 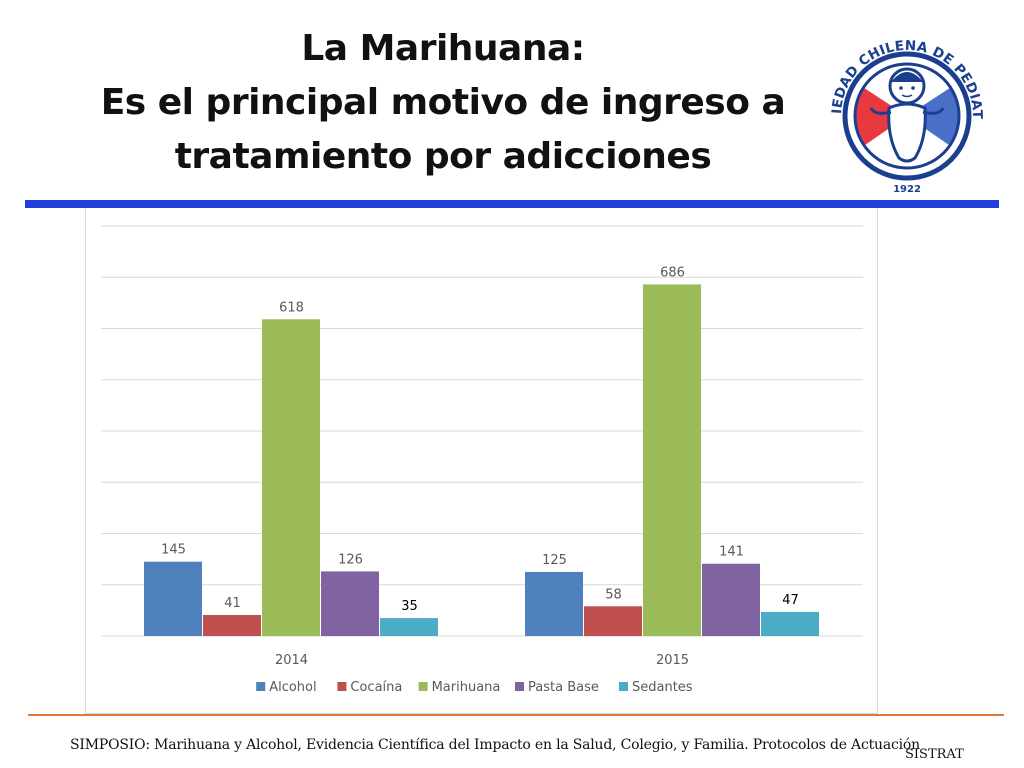 I want to click on data-label: 35, so click(x=409, y=606).